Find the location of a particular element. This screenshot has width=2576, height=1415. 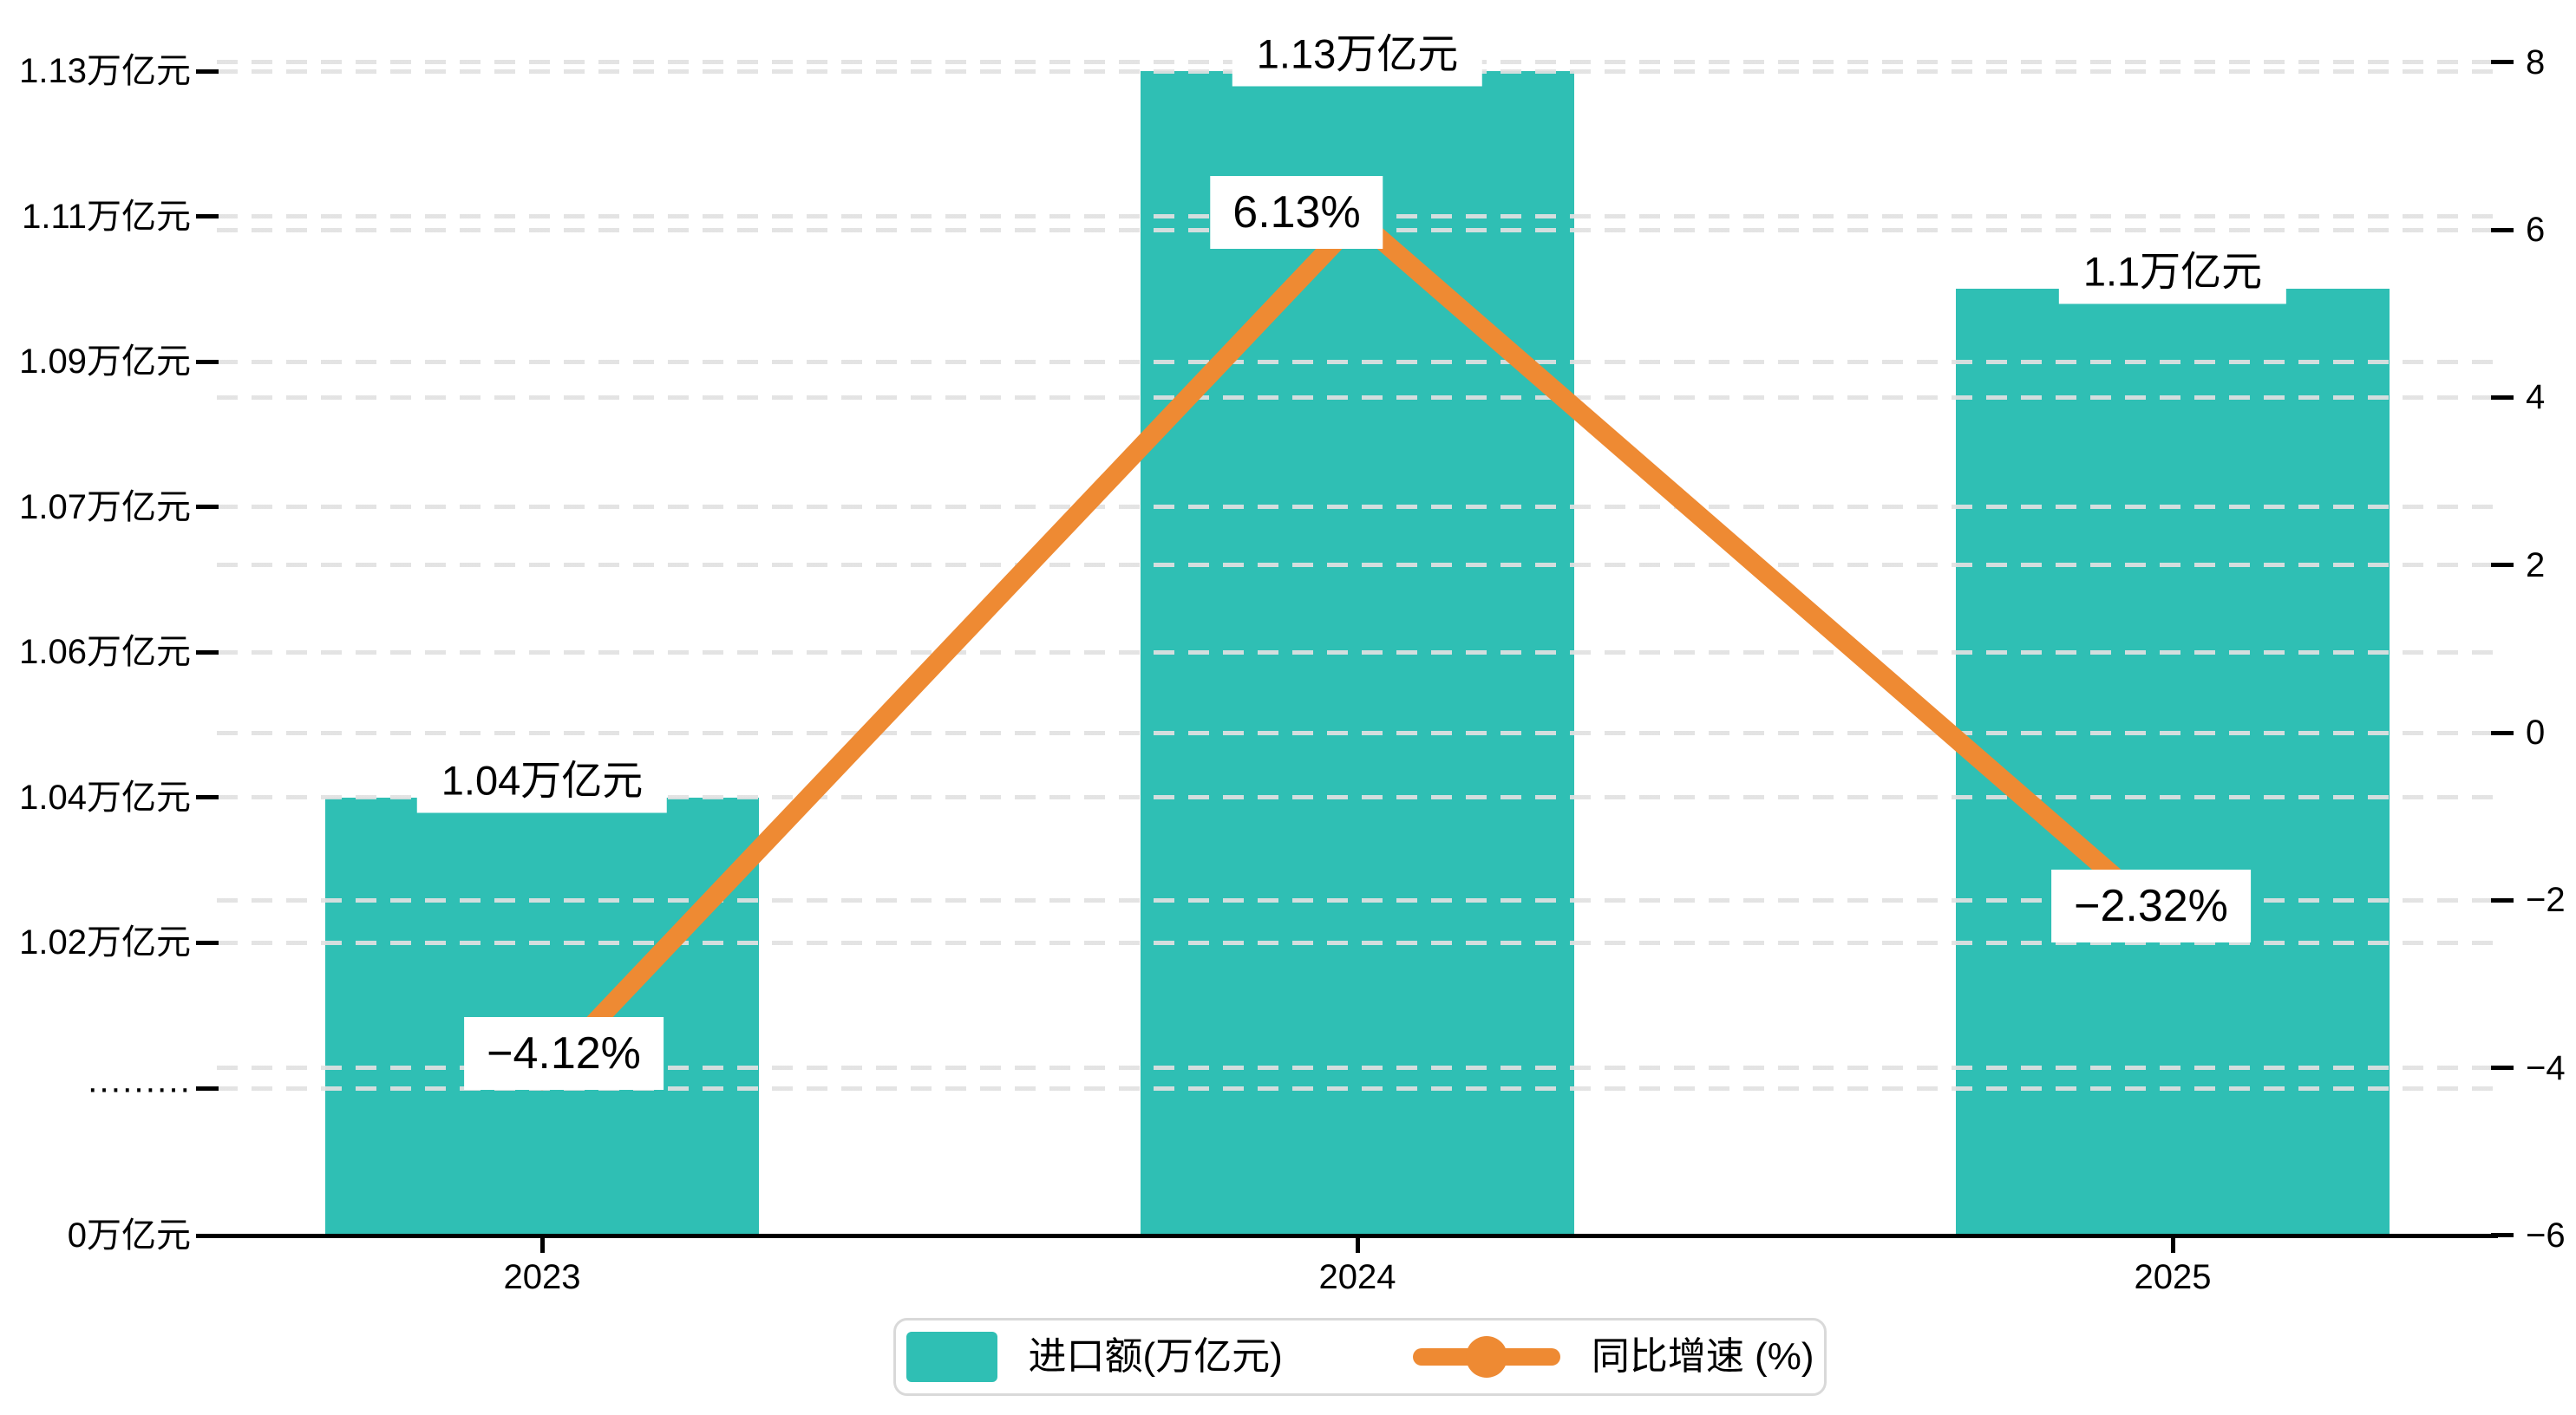

x-axis-line is located at coordinates (1357, 1235).